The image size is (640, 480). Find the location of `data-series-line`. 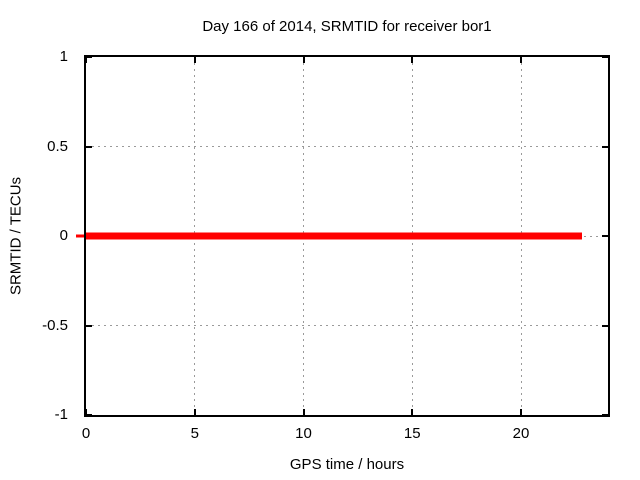

data-series-line is located at coordinates (334, 236).